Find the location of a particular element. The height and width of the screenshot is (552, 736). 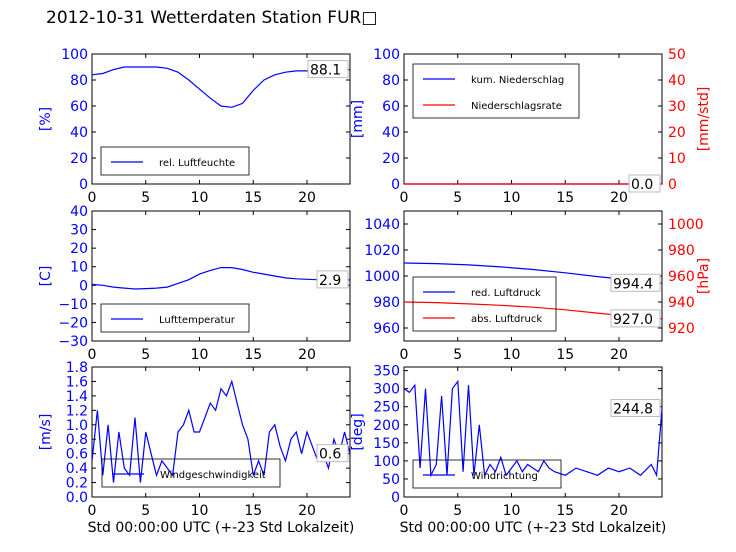

legend: rel. Luftfeuchte is located at coordinates (175, 161).